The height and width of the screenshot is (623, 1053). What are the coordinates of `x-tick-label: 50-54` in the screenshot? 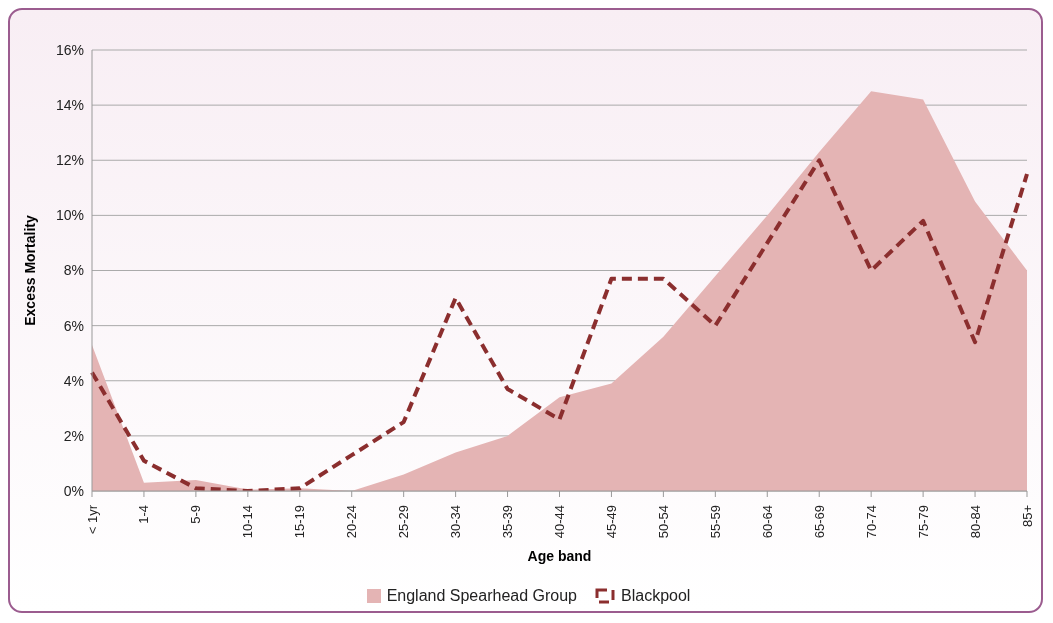 It's located at (663, 522).